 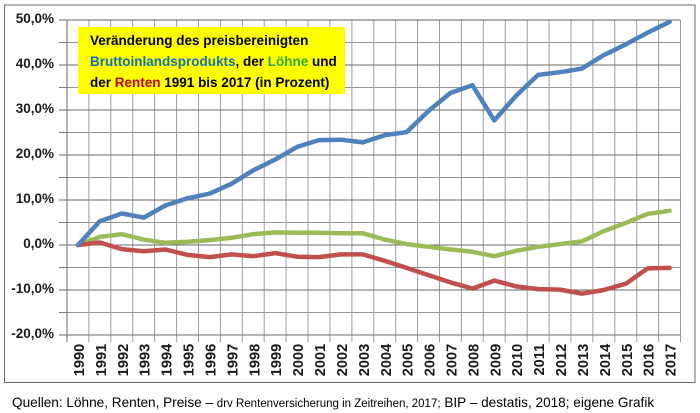 What do you see at coordinates (584, 360) in the screenshot?
I see `svg-text: 2013` at bounding box center [584, 360].